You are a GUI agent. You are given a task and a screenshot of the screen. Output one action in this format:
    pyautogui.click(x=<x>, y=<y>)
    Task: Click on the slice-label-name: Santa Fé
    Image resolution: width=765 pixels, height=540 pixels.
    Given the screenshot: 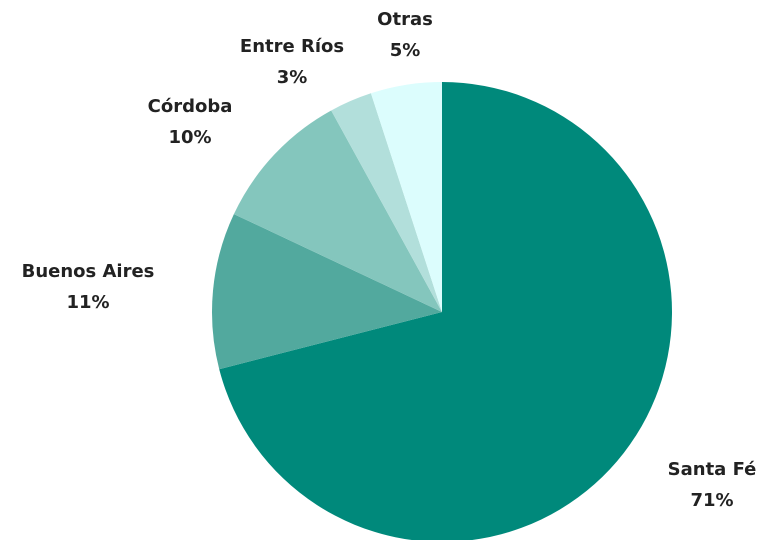 What is the action you would take?
    pyautogui.click(x=712, y=469)
    